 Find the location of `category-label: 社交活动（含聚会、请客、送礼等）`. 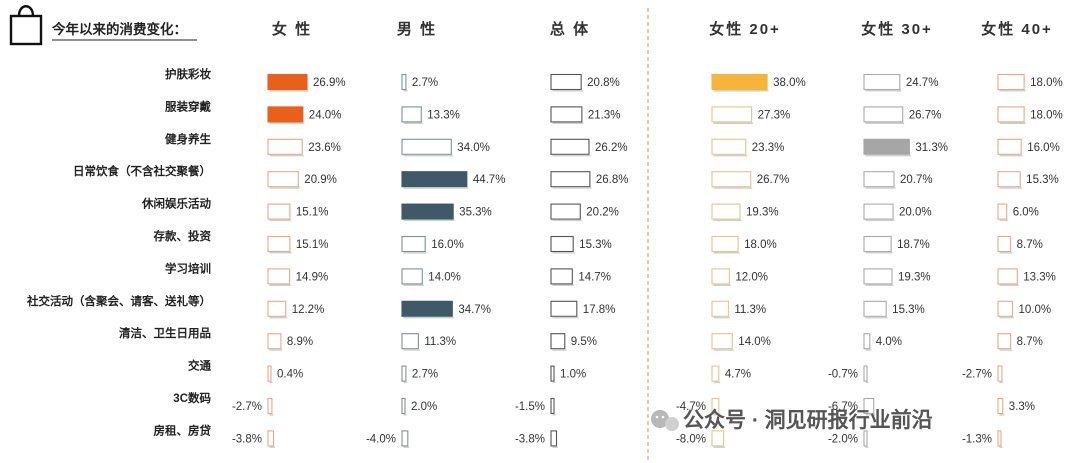

category-label: 社交活动（含聚会、请客、送礼等） is located at coordinates (118, 301).